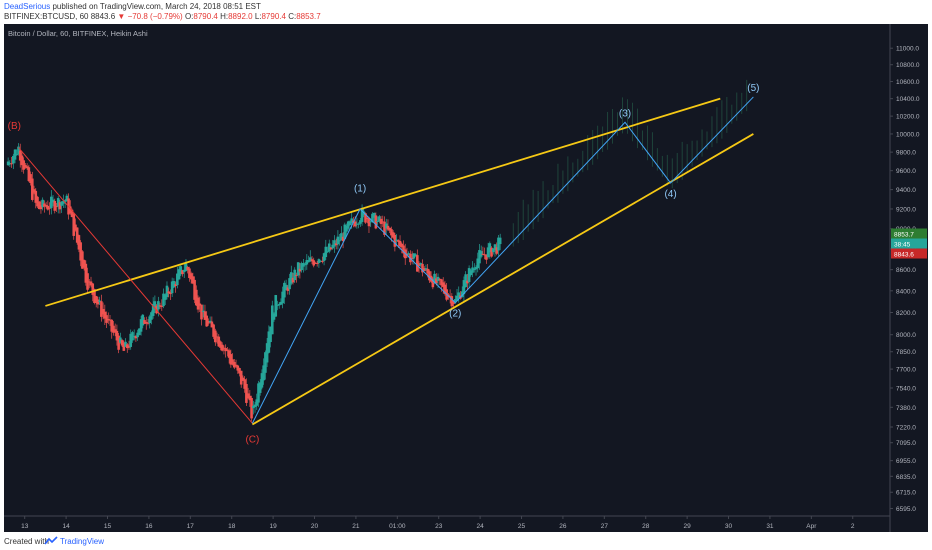 This screenshot has width=932, height=550. What do you see at coordinates (258, 16) in the screenshot?
I see `low-label: L:` at bounding box center [258, 16].